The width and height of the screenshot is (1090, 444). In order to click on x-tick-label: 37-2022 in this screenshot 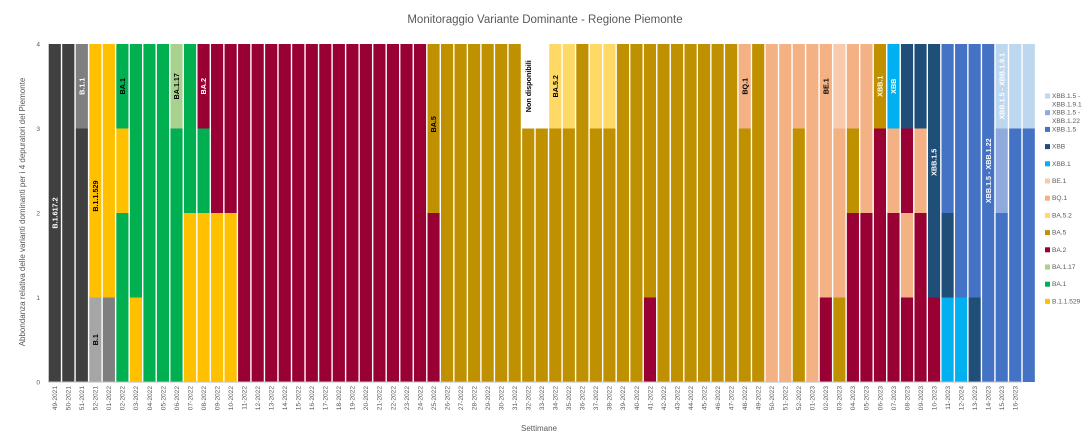, I will do `click(596, 398)`.